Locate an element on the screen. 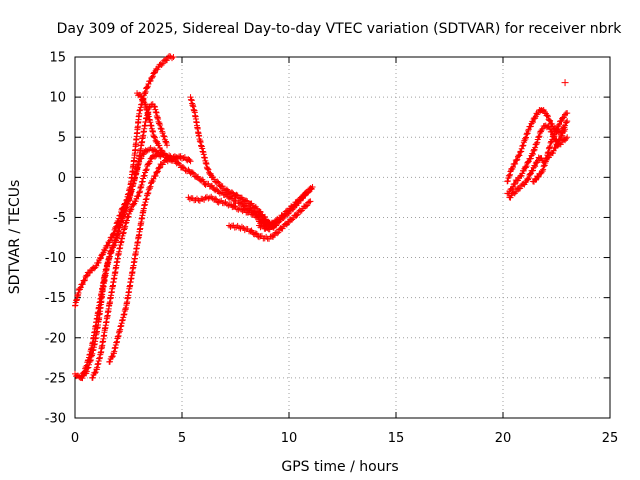 This screenshot has height=480, width=640. x-tick-label: 25 is located at coordinates (610, 438).